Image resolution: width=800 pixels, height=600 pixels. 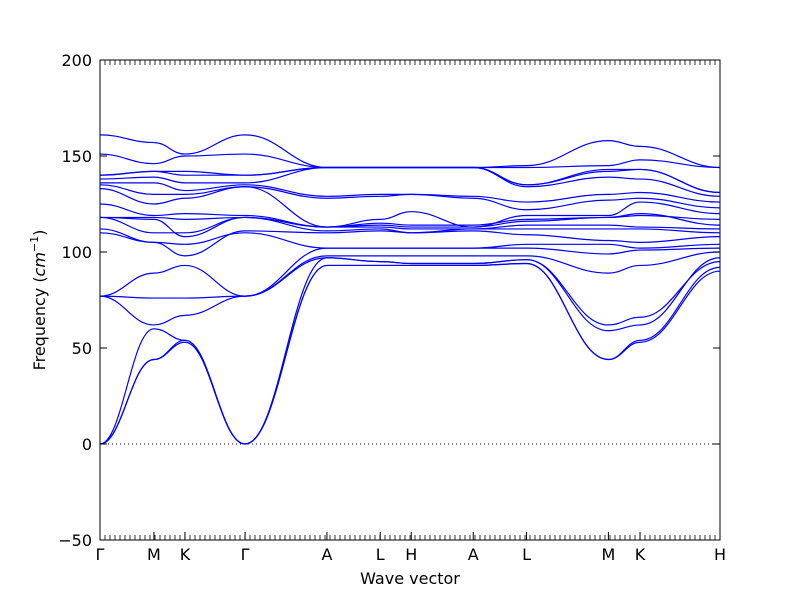 I want to click on y-axis-label-close: ), so click(x=39, y=233).